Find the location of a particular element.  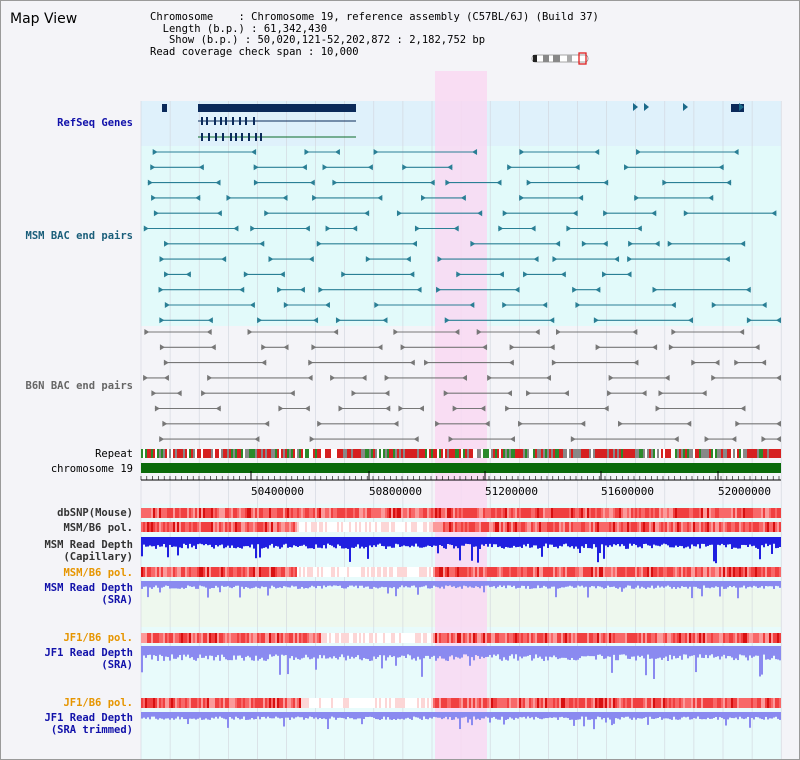

track-label-msm-depth-cap: MSM Read Depth is located at coordinates (88, 545).